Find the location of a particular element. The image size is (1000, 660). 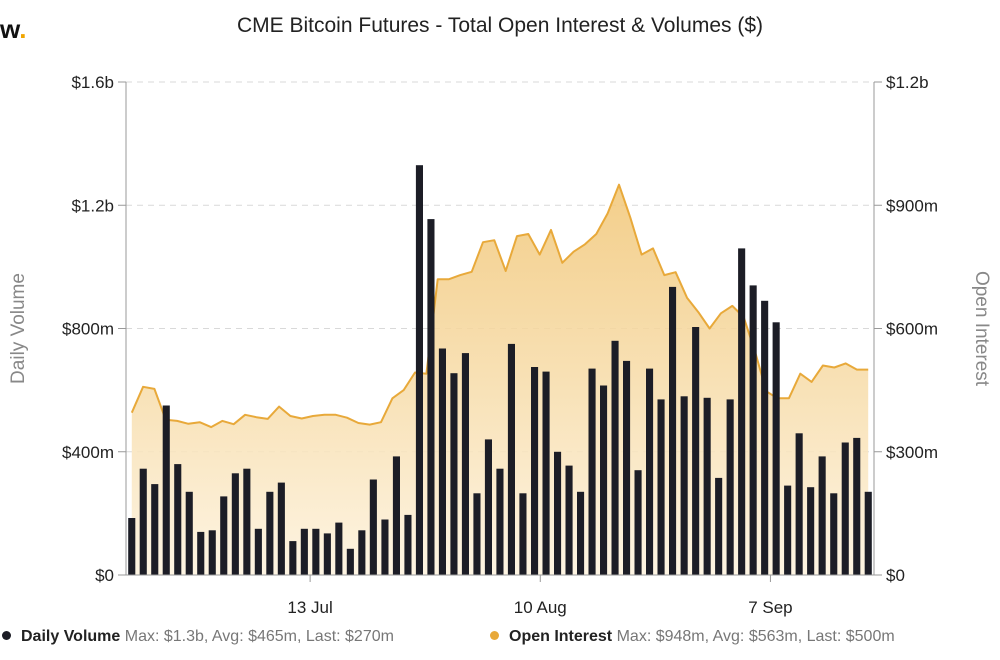

right-axis-title: Open Interest is located at coordinates (981, 329).